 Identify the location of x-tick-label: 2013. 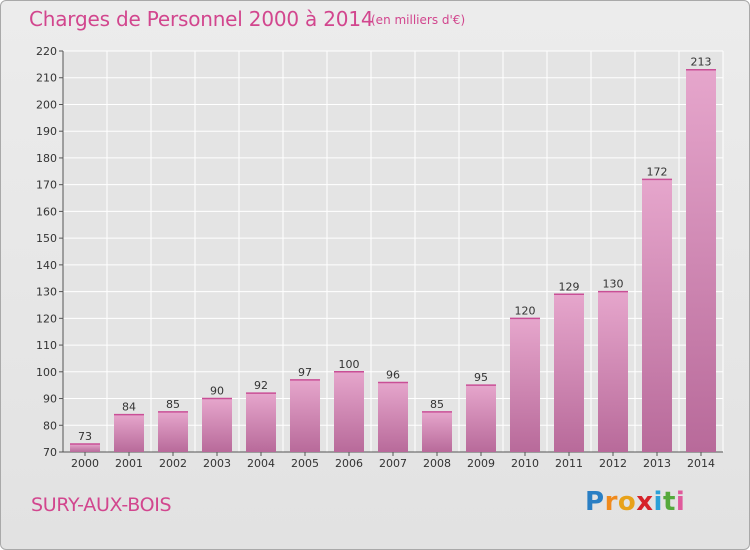
(657, 463).